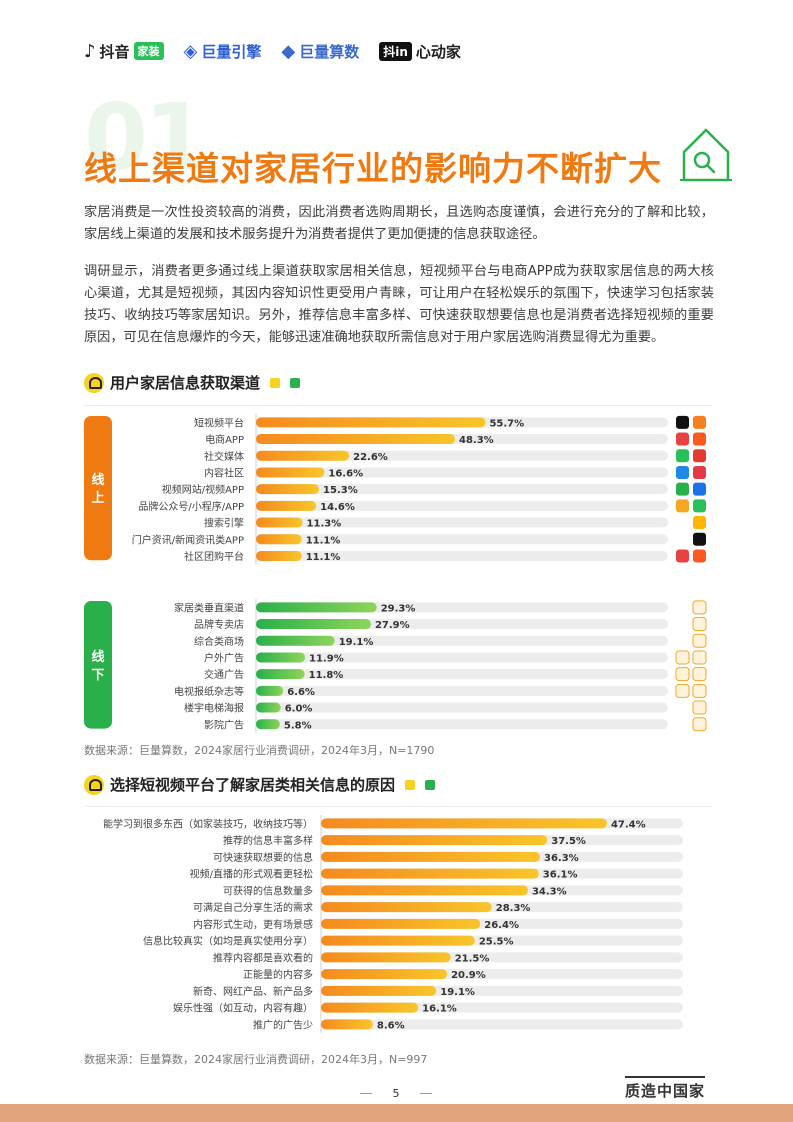 This screenshot has width=793, height=1122. What do you see at coordinates (298, 725) in the screenshot?
I see `value-label: 5.8%` at bounding box center [298, 725].